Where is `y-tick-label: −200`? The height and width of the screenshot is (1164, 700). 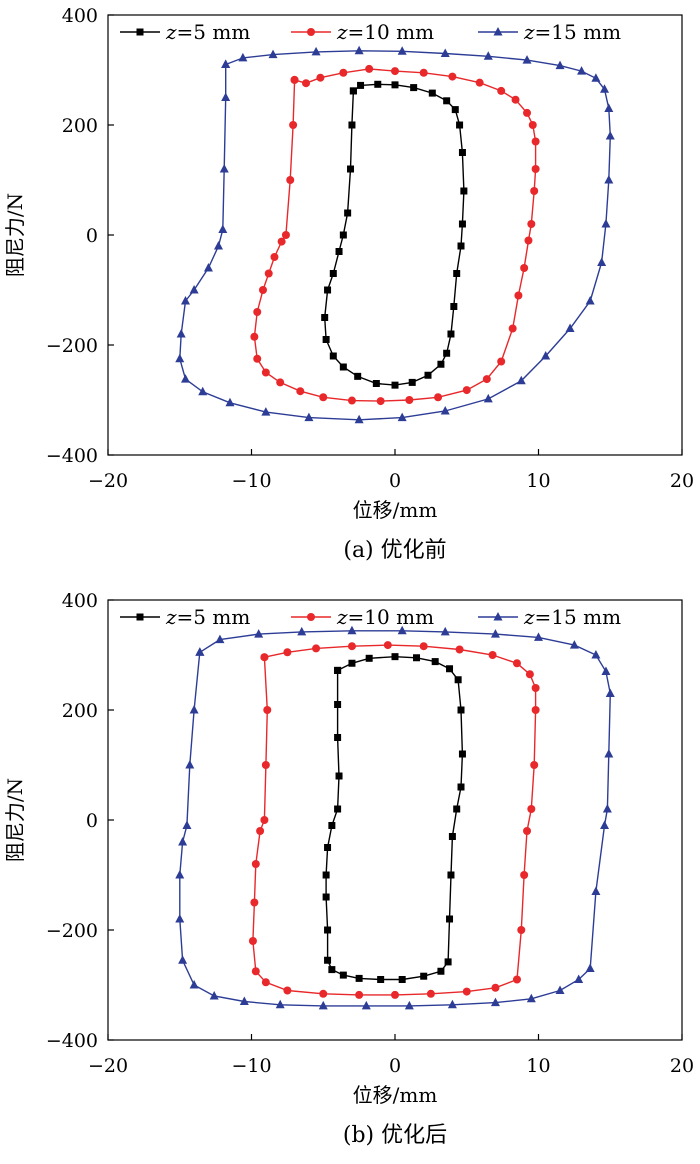 y-tick-label: −200 is located at coordinates (72, 931).